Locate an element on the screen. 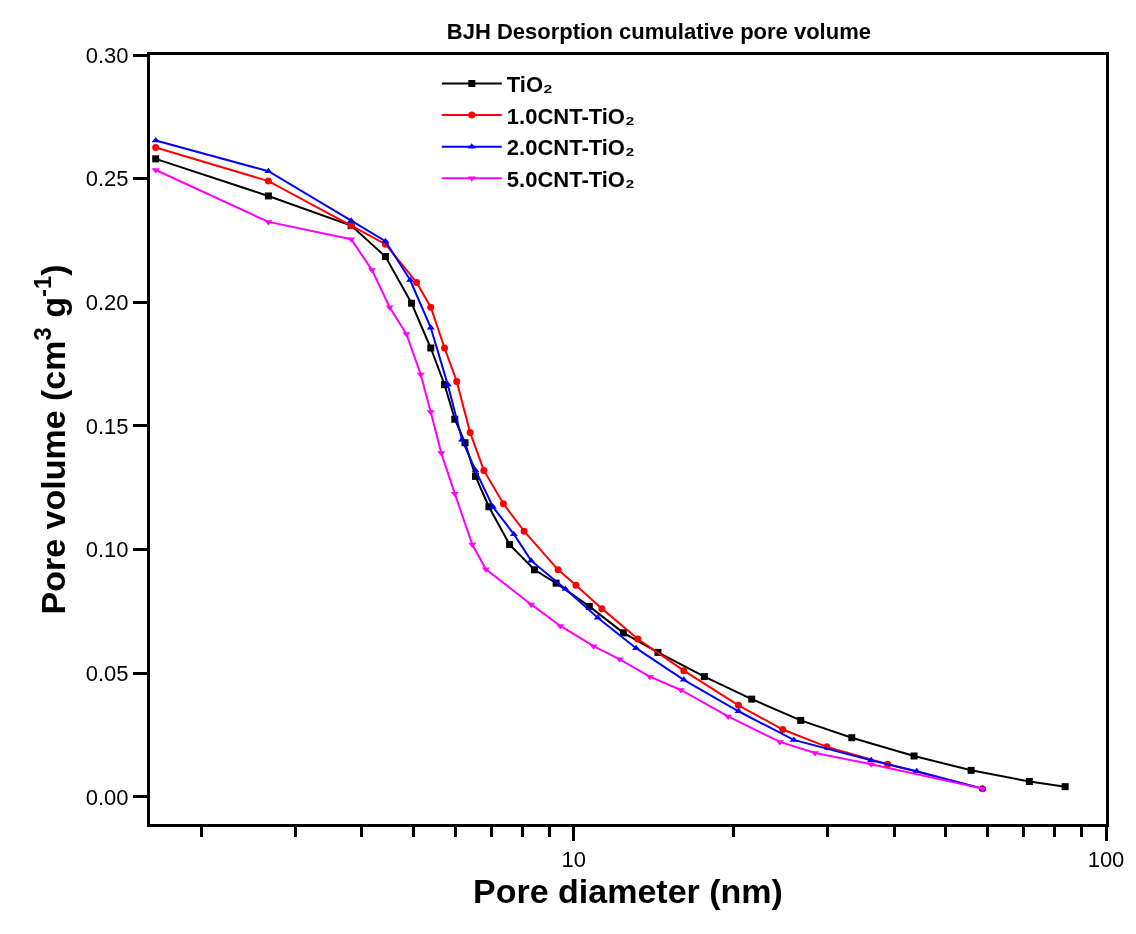  y-tick-label: 0.25 is located at coordinates (107, 179).